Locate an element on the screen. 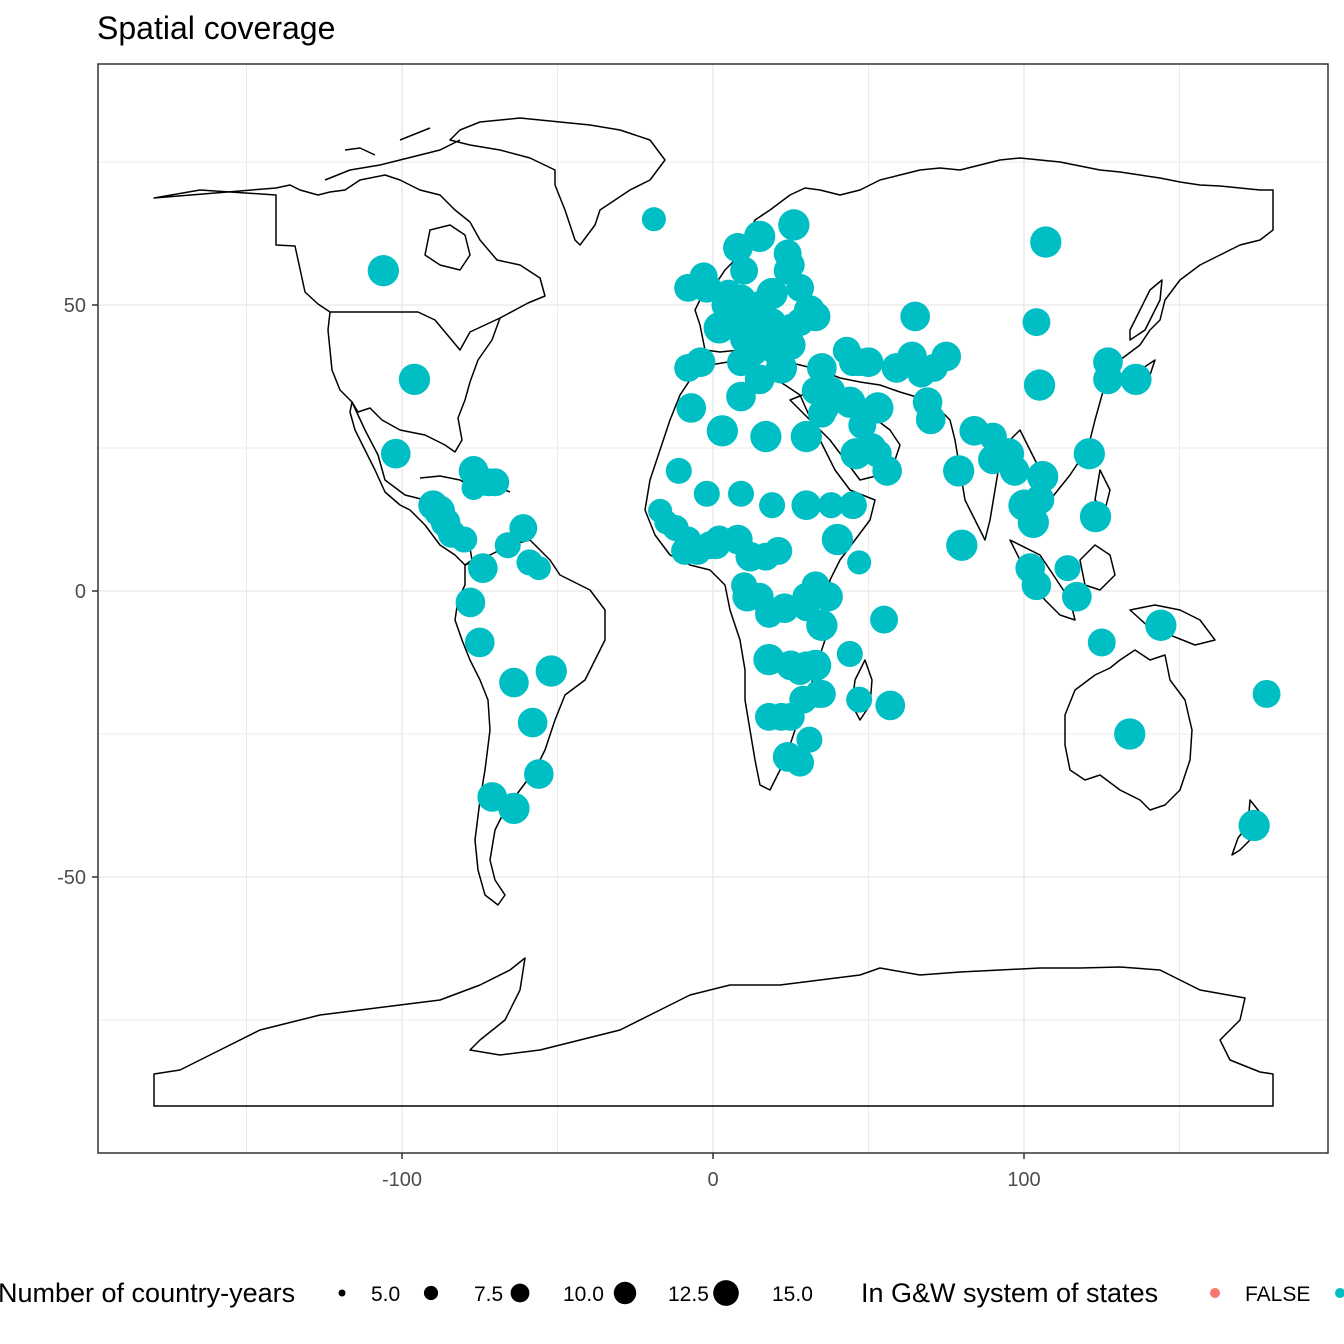  madagascar is located at coordinates (862, 690).